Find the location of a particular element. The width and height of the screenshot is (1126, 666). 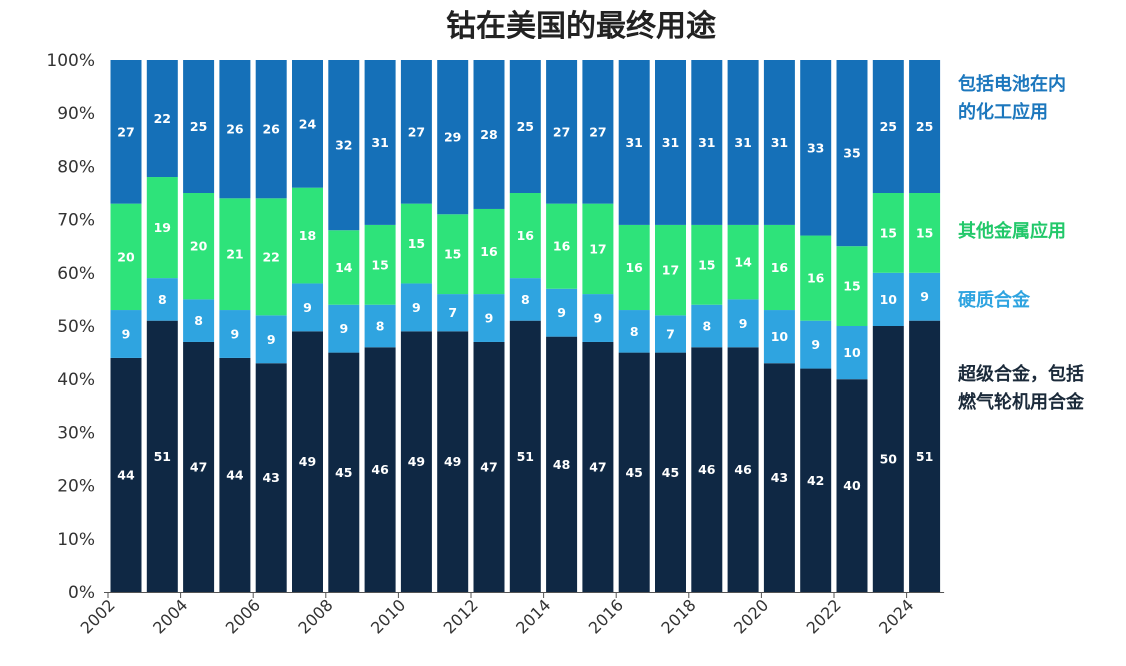

data-label: 29 is located at coordinates (452, 137).